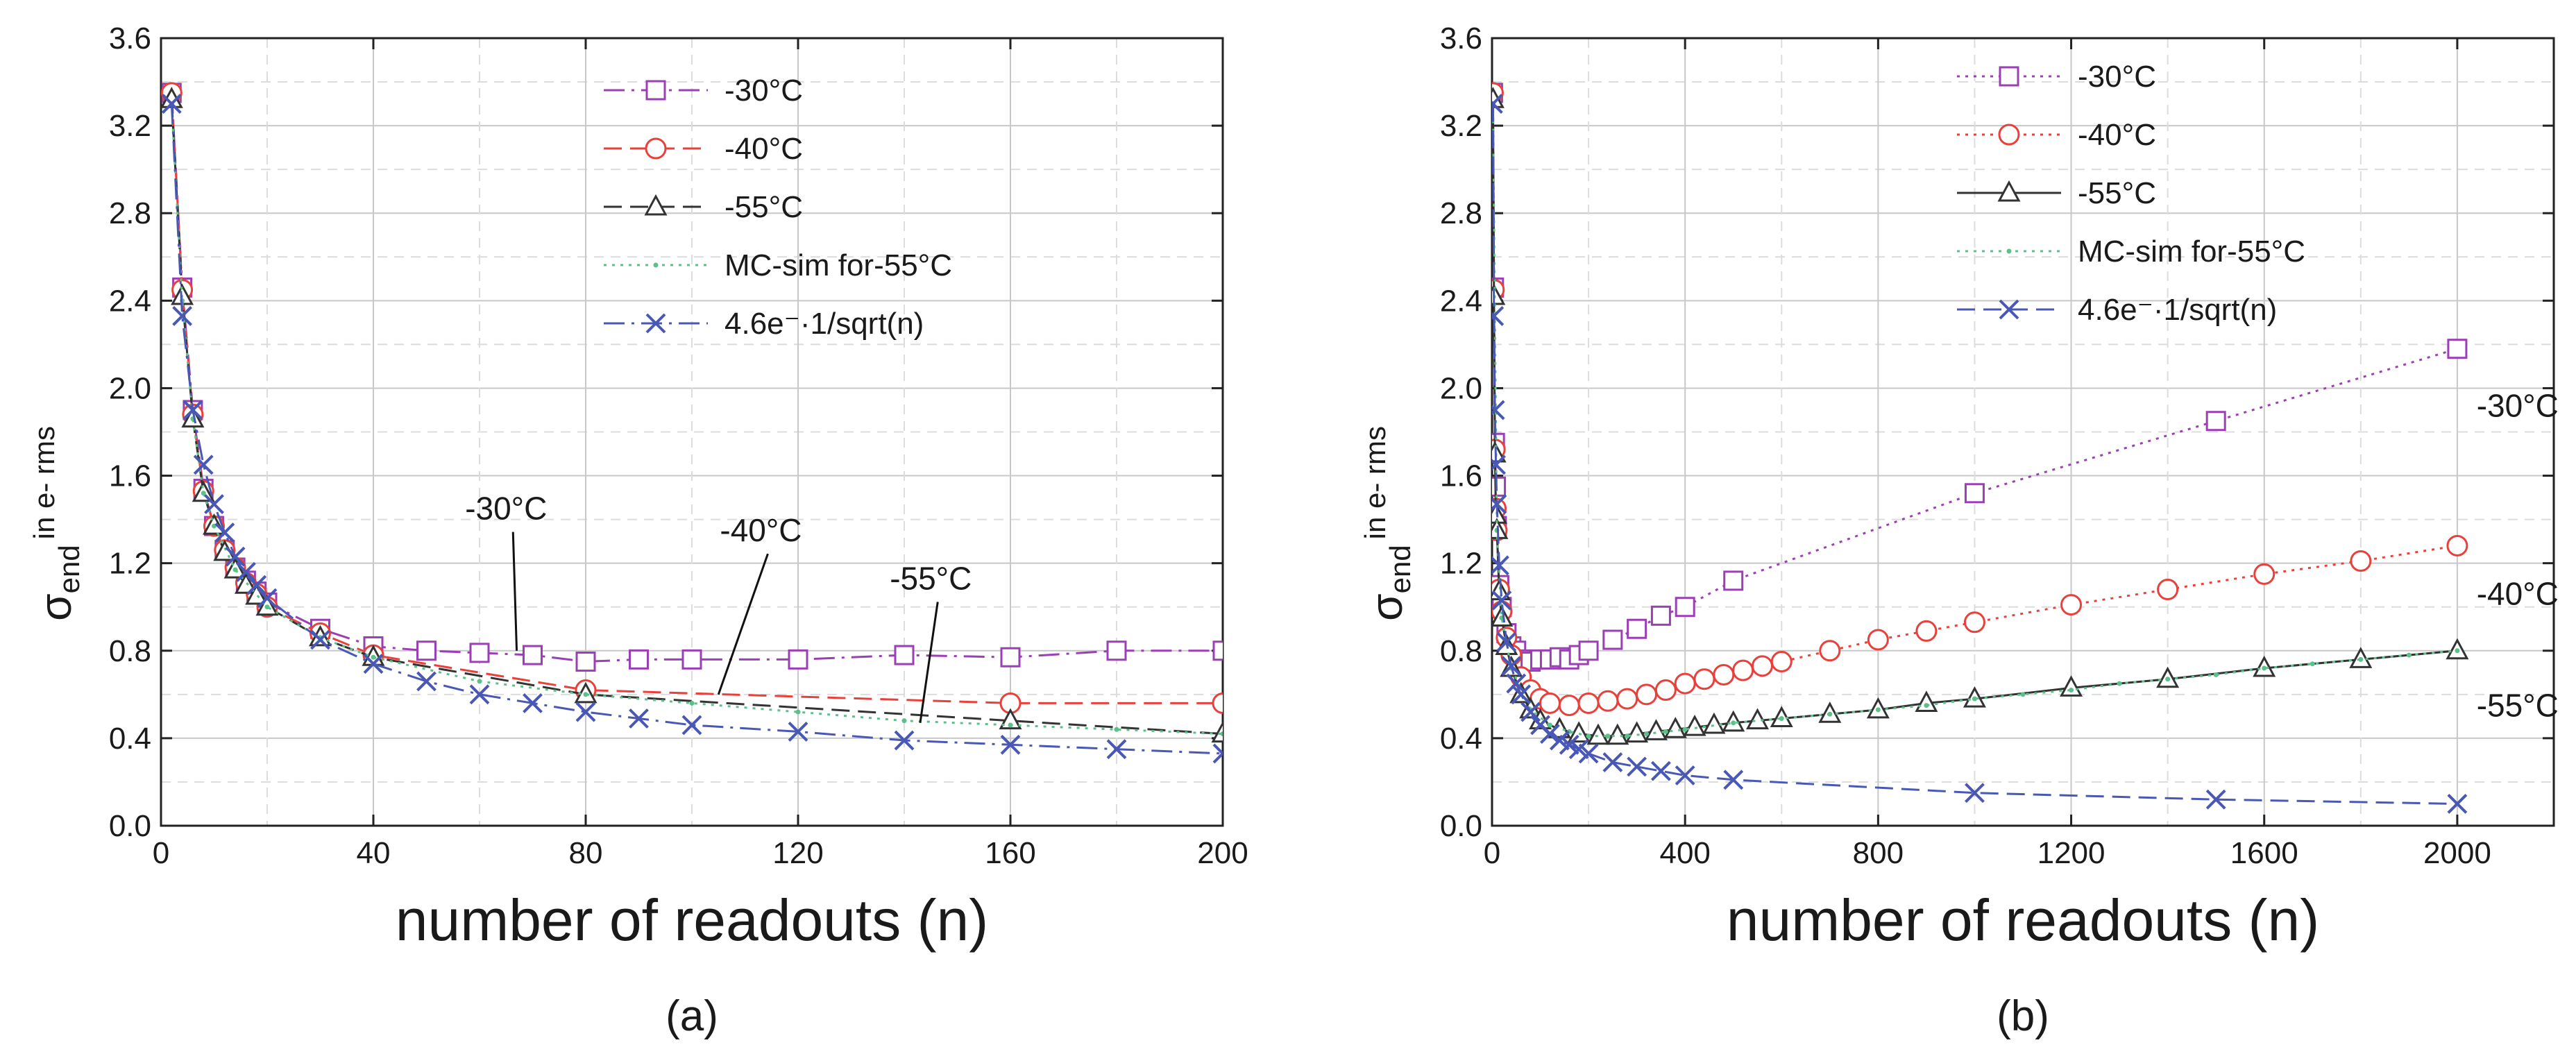 The image size is (2576, 1054). I want to click on legend-label: -40°C, so click(2117, 135).